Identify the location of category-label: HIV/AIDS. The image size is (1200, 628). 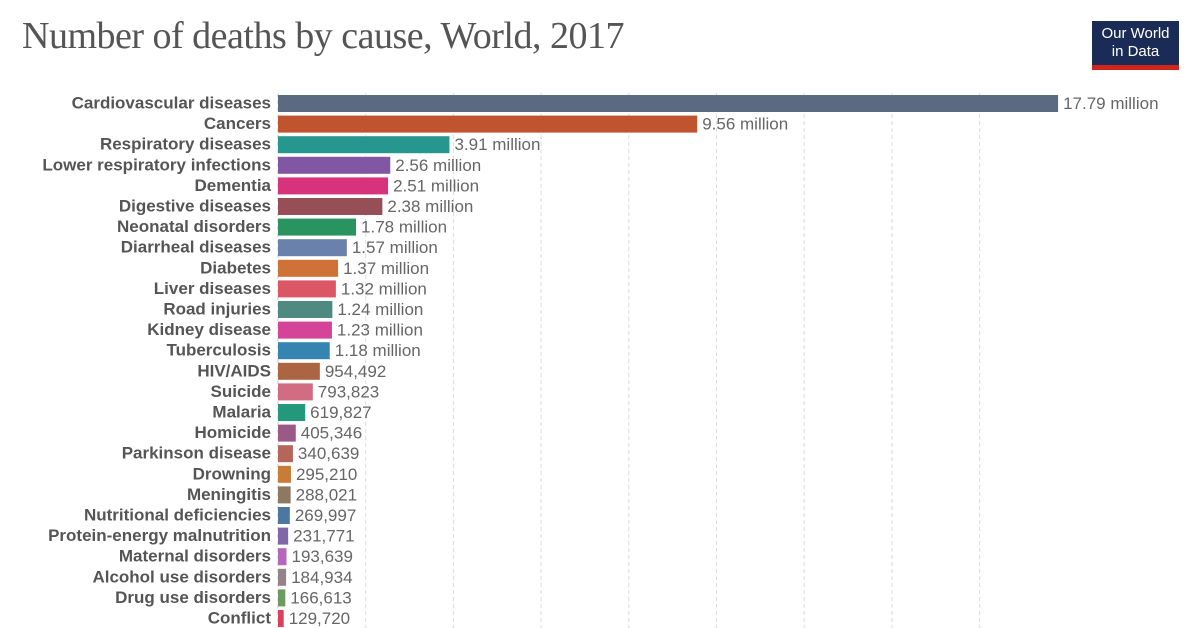
(234, 370).